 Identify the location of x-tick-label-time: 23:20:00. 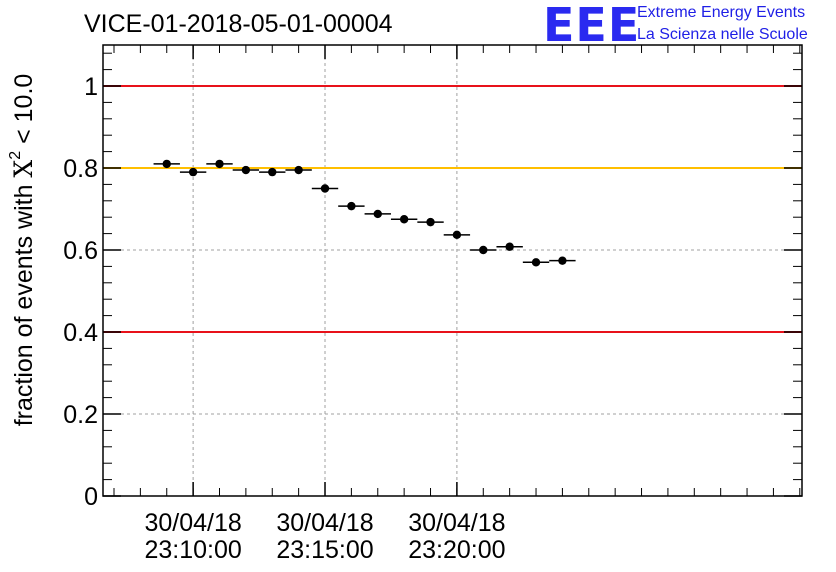
(456, 550).